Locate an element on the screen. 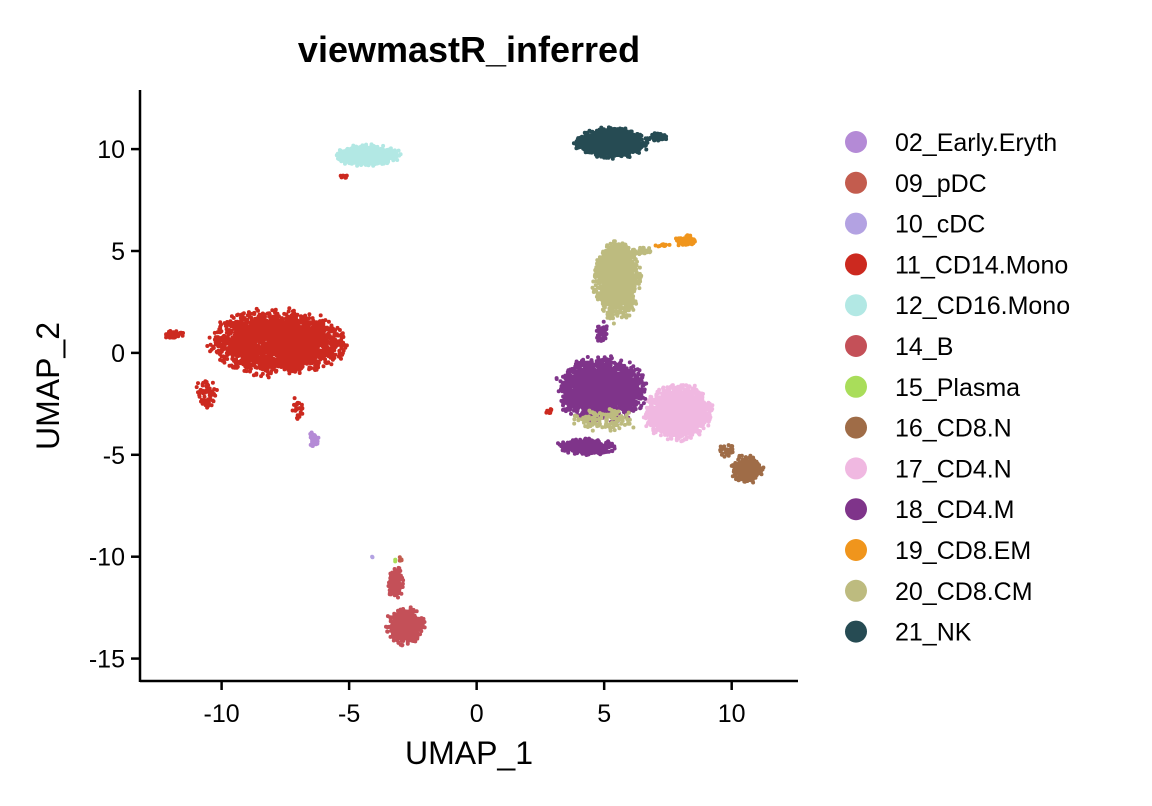 This screenshot has width=1152, height=806. y-tick-label: 5 is located at coordinates (118, 252).